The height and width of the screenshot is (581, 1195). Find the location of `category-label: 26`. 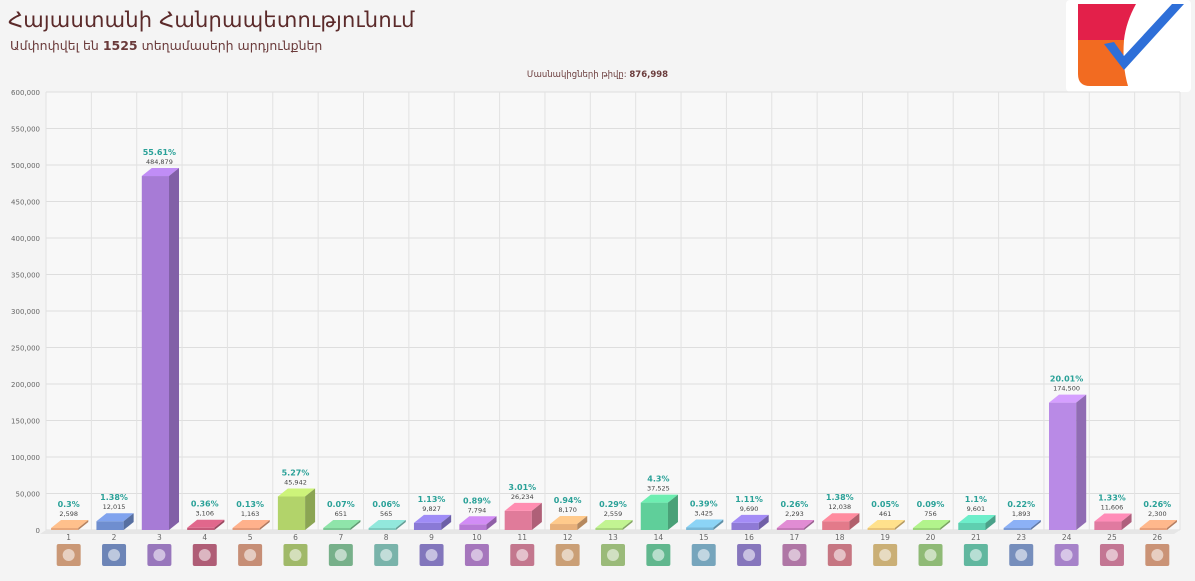

category-label: 26 is located at coordinates (1158, 537).